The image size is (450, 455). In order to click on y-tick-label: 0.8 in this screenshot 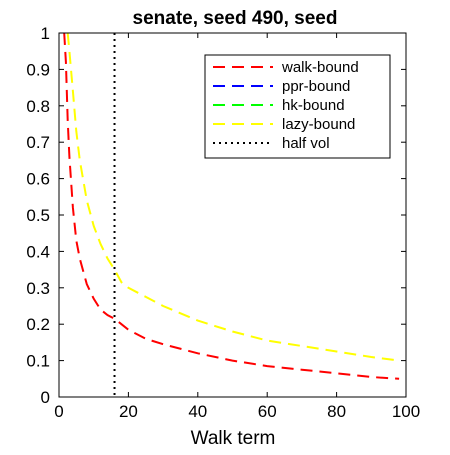, I will do `click(38, 106)`.